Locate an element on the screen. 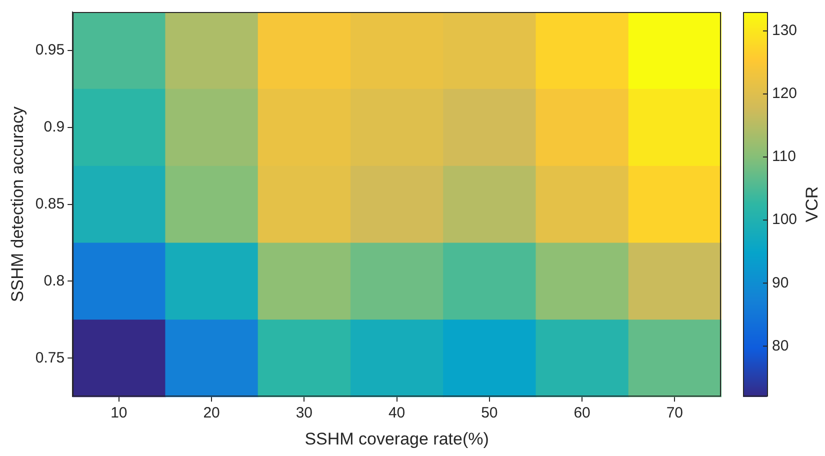 The image size is (825, 456). x-tick-label: 70 is located at coordinates (675, 413).